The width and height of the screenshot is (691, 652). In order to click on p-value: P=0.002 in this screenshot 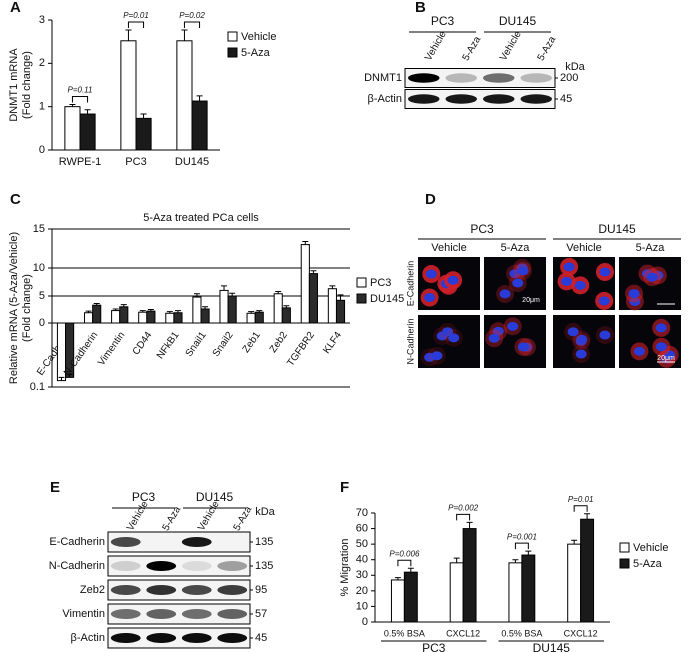, I will do `click(463, 507)`.